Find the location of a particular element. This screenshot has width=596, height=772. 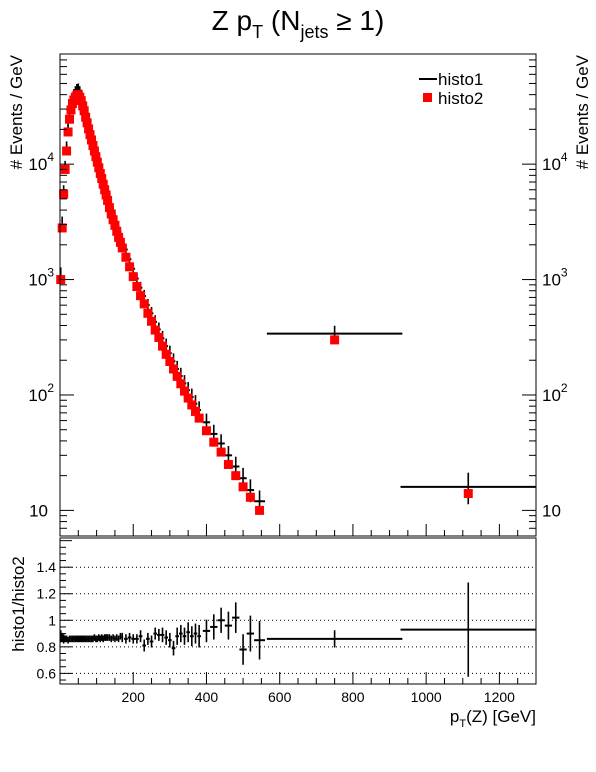

main-chart-title: Z pT (Njets ≥ 1) is located at coordinates (298, 23).